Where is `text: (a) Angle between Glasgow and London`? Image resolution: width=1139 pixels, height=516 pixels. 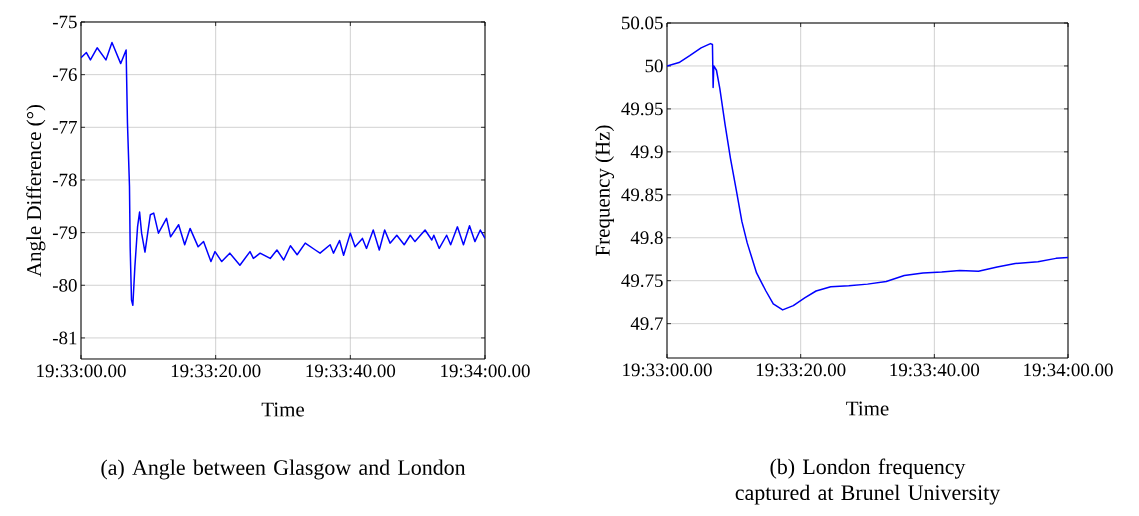 text: (a) Angle between Glasgow and London is located at coordinates (283, 469).